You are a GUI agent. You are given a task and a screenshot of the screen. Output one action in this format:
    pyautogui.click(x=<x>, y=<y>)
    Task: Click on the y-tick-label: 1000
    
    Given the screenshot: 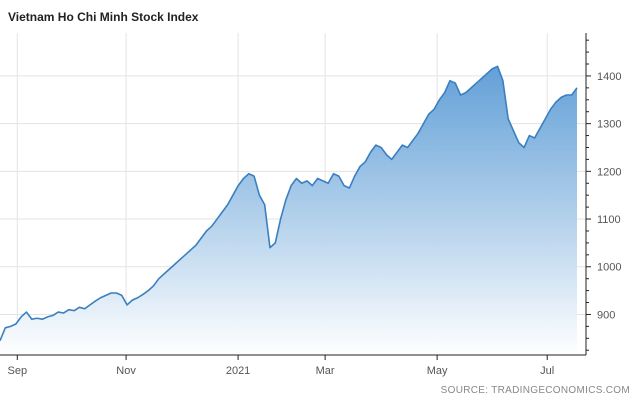 What is the action you would take?
    pyautogui.click(x=609, y=268)
    